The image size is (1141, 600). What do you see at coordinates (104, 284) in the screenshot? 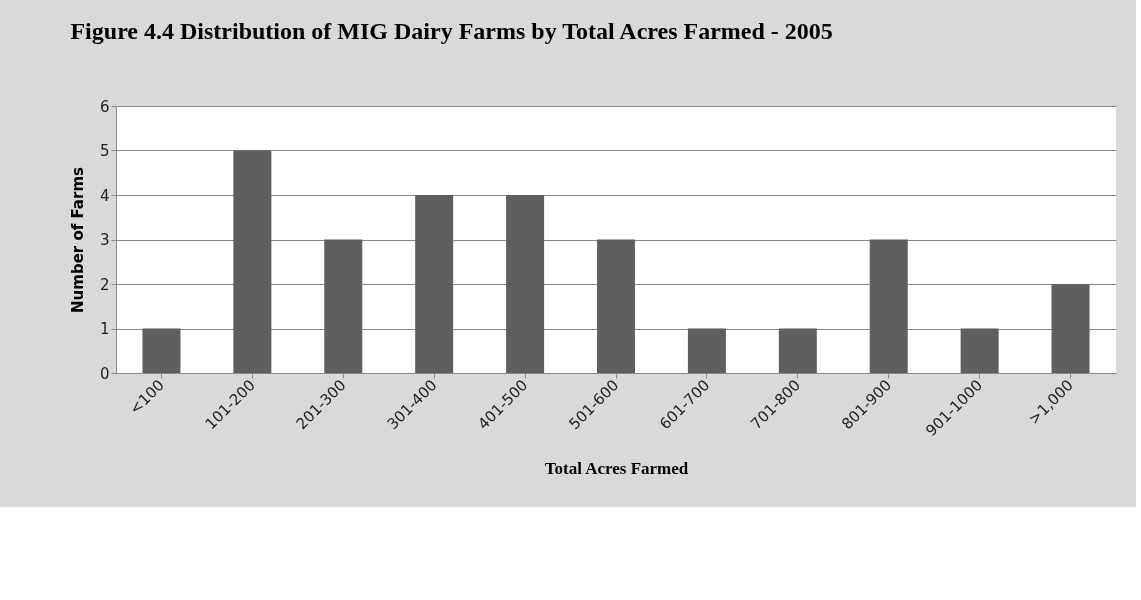
I see `y-tick-label: 2` at bounding box center [104, 284].